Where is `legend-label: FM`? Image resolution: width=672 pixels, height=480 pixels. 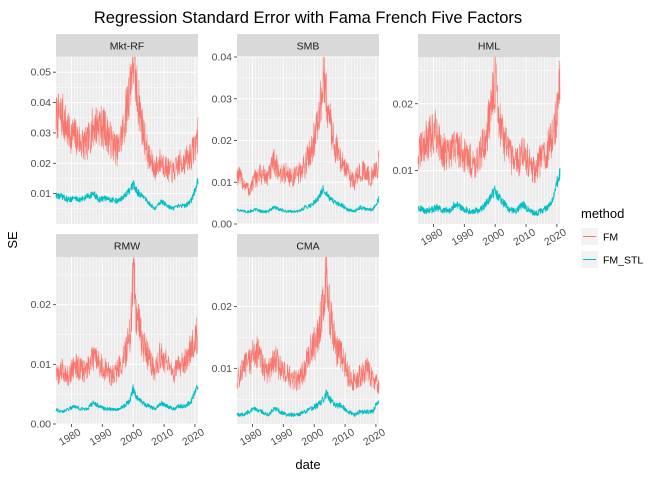
legend-label: FM is located at coordinates (610, 238).